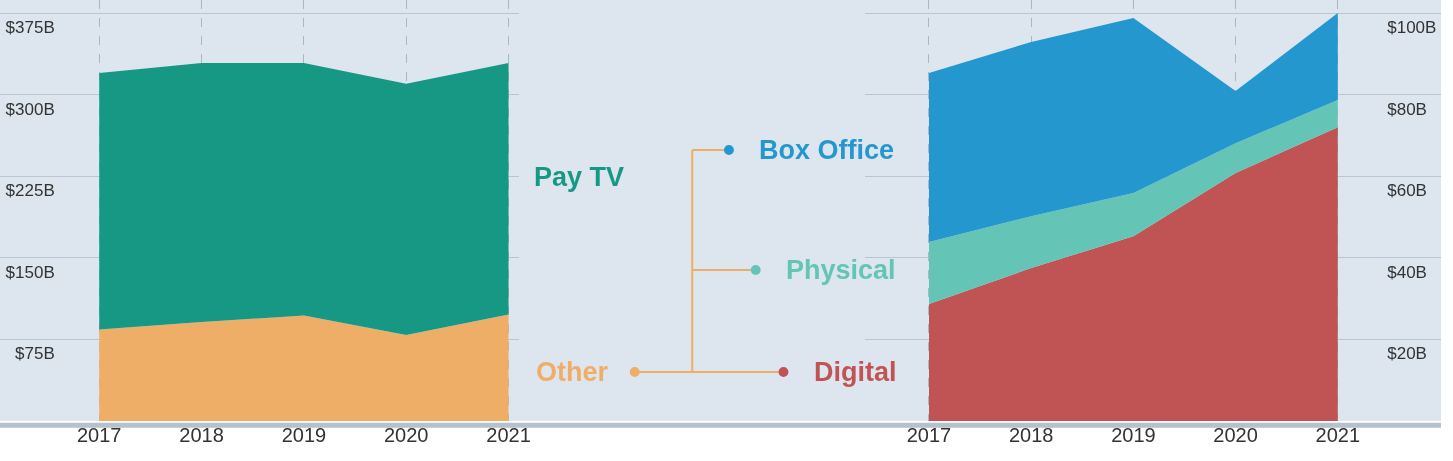 The width and height of the screenshot is (1453, 461). Describe the element at coordinates (1407, 272) in the screenshot. I see `y-tick-label: $40B` at that location.